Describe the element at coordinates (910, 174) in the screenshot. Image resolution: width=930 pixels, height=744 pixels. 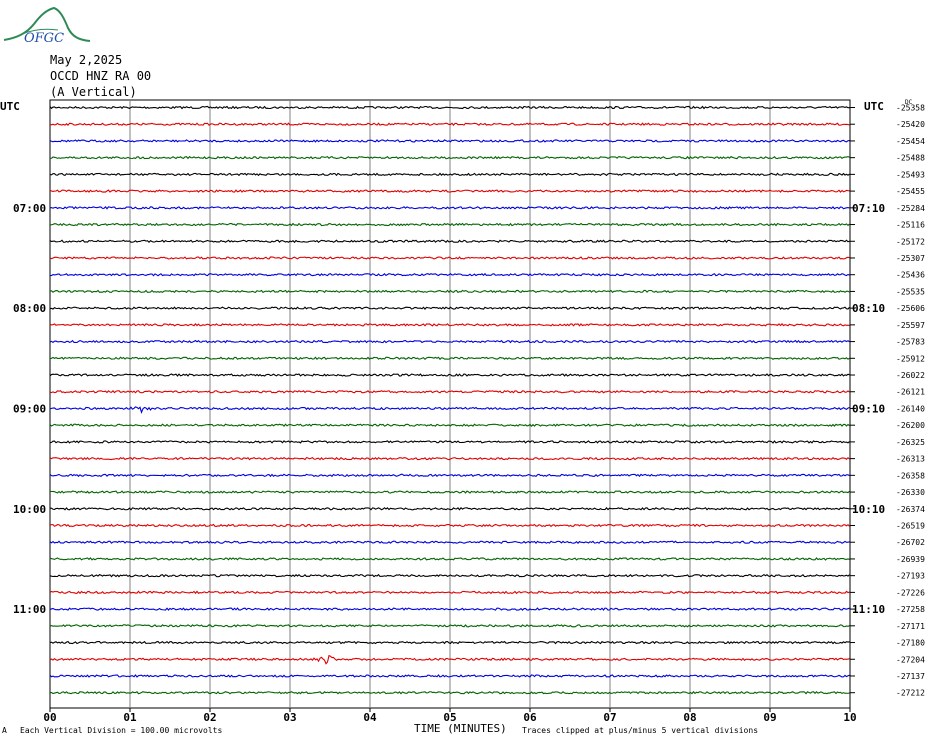
I see `trace-offset-label: -25493` at that location.